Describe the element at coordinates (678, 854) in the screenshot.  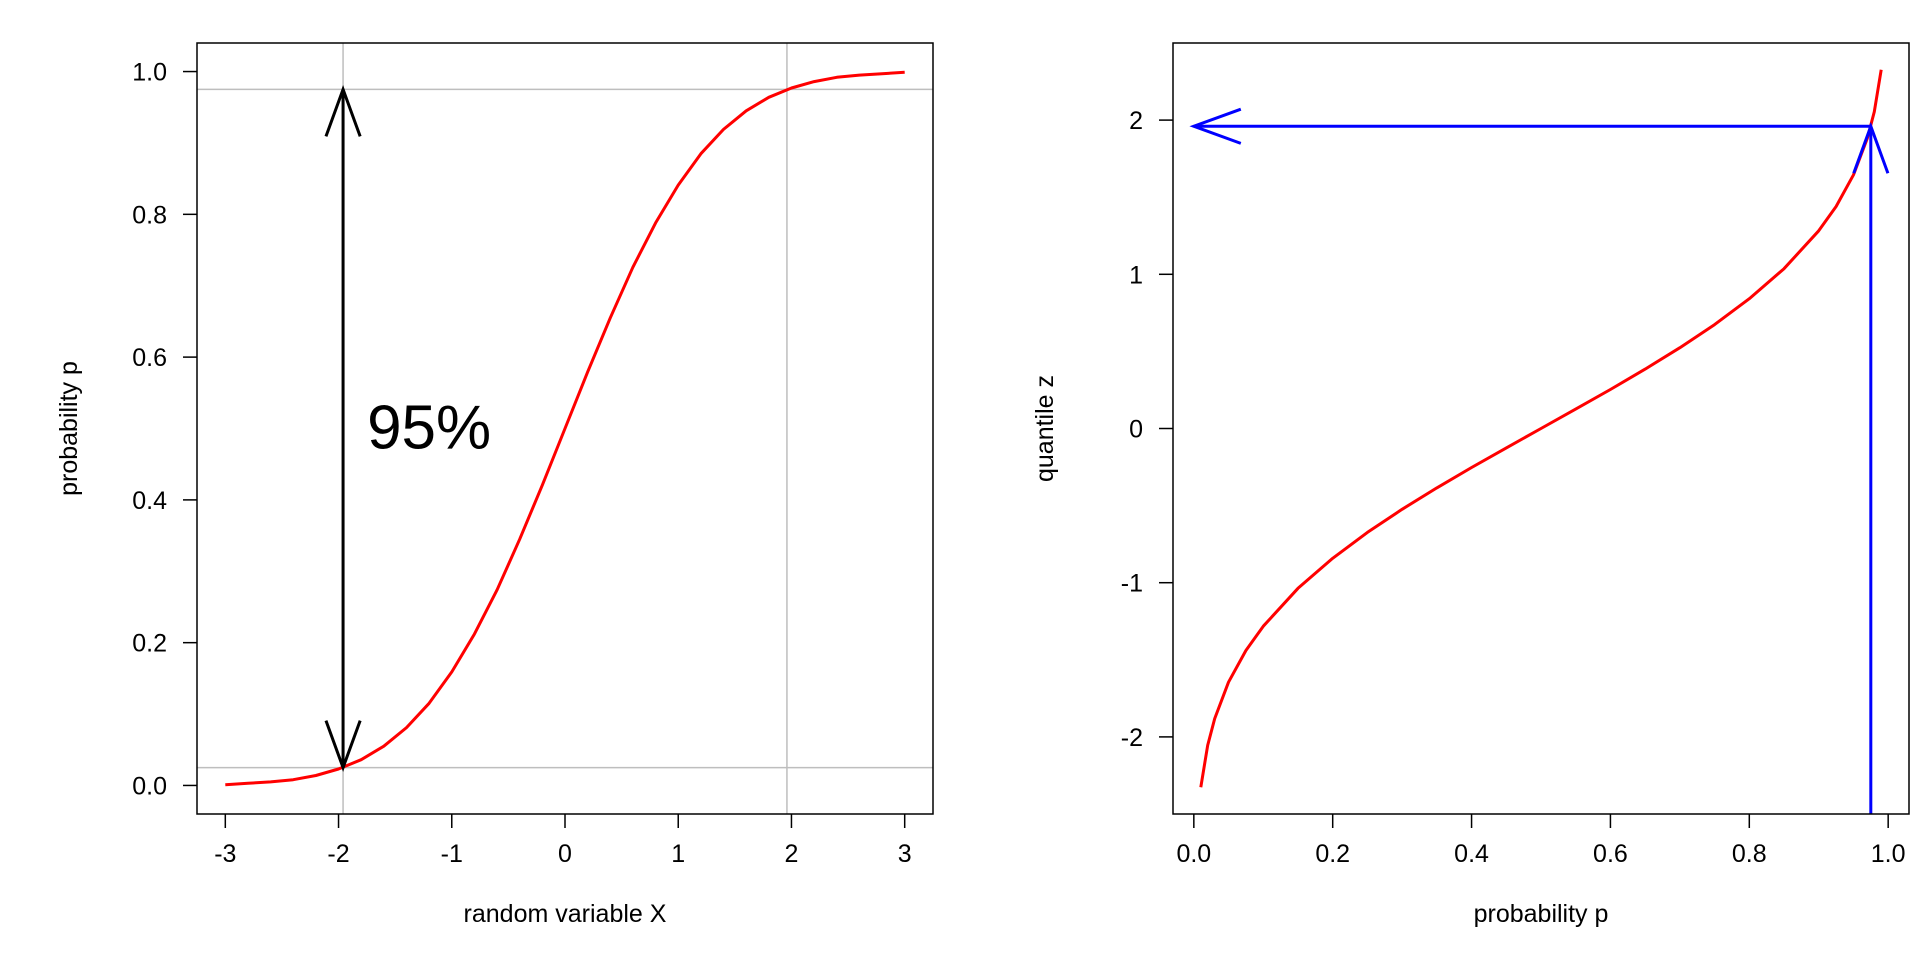
I see `x-tick-label-4: 1` at that location.